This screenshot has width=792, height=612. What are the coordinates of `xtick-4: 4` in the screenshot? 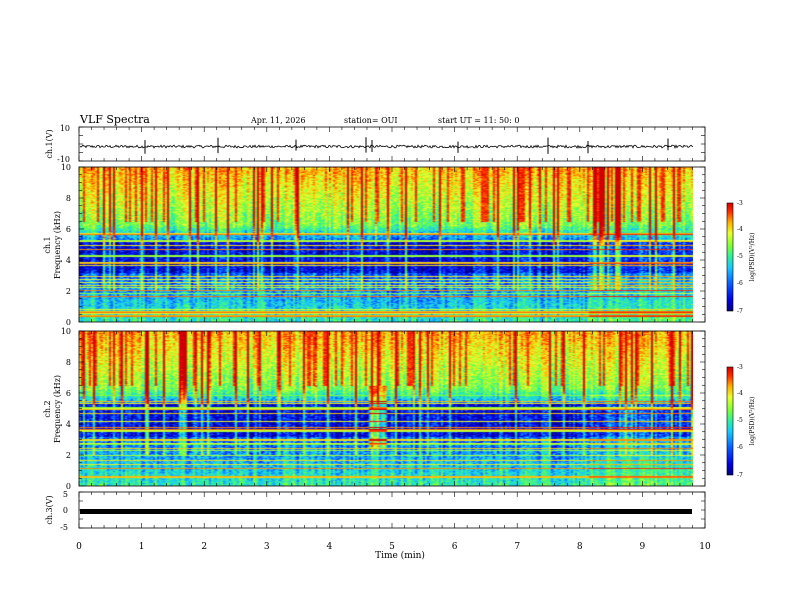 It's located at (330, 547).